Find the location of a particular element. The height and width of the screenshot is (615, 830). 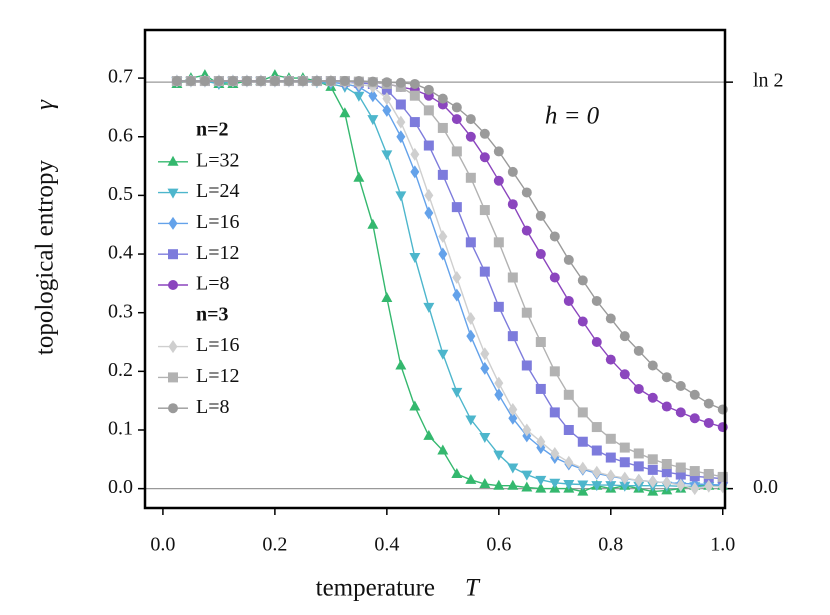

x-tick-label: 1.0 is located at coordinates (722, 545).